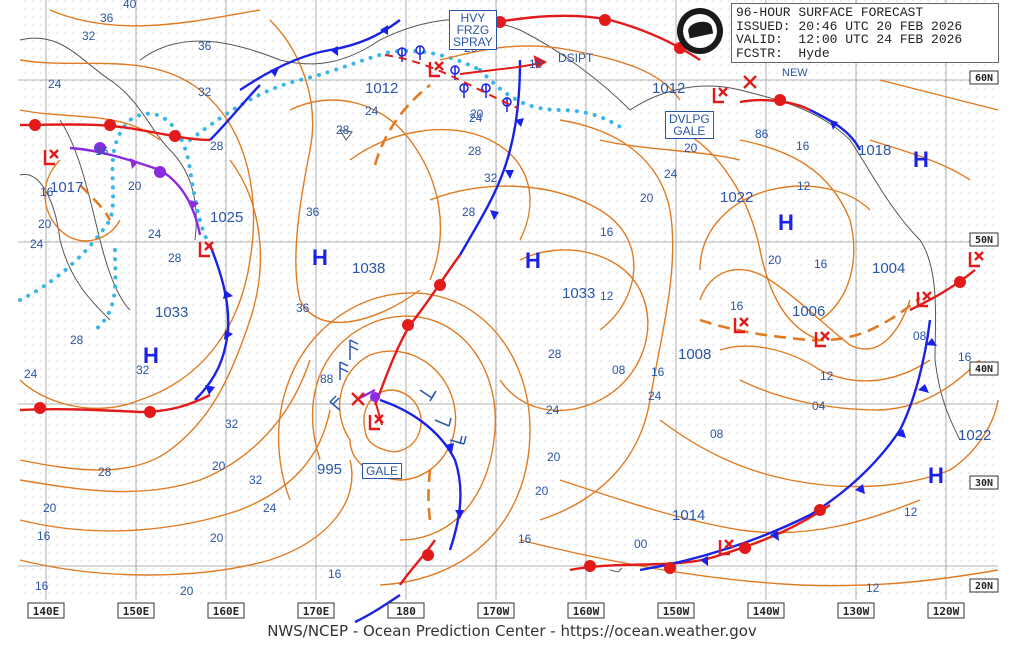 This screenshot has width=1024, height=652. I want to click on pressure-label-l1012b: 1012, so click(668, 88).